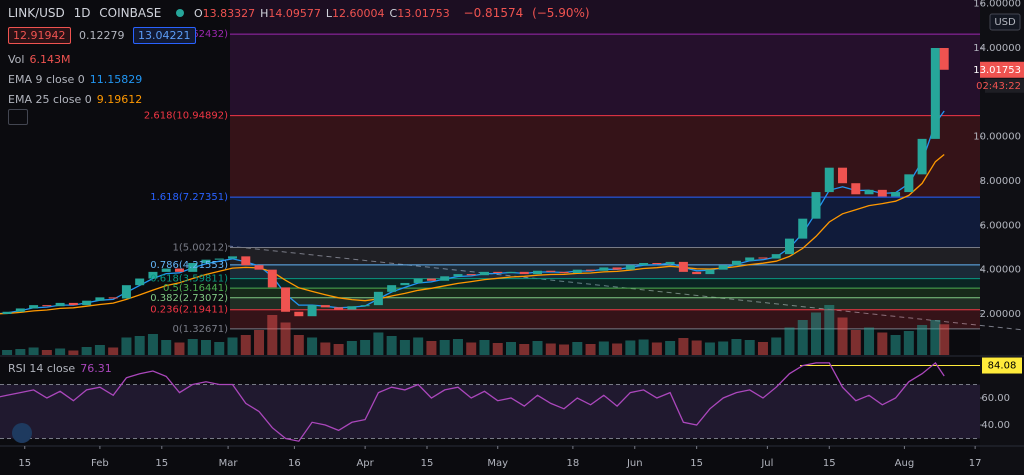 The height and width of the screenshot is (475, 1024). What do you see at coordinates (1000, 225) in the screenshot?
I see `y-tick-label: 6.00000` at bounding box center [1000, 225].